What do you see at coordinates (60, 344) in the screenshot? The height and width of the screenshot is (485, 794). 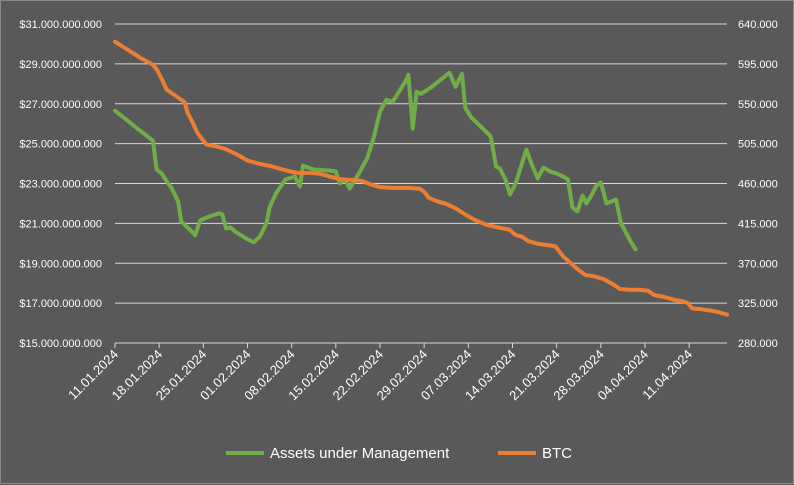 I see `left-tick-label: $15.000.000.000` at bounding box center [60, 344].